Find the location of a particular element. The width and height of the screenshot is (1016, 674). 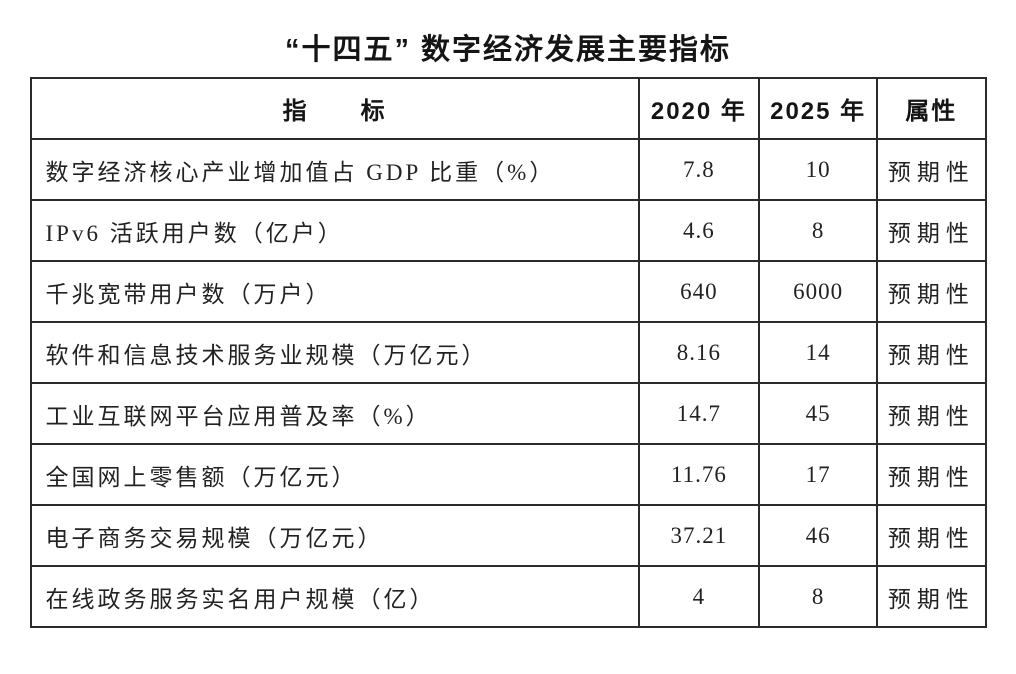

cell-indicator: 电子商务交易规模（万亿元） is located at coordinates (334, 535).